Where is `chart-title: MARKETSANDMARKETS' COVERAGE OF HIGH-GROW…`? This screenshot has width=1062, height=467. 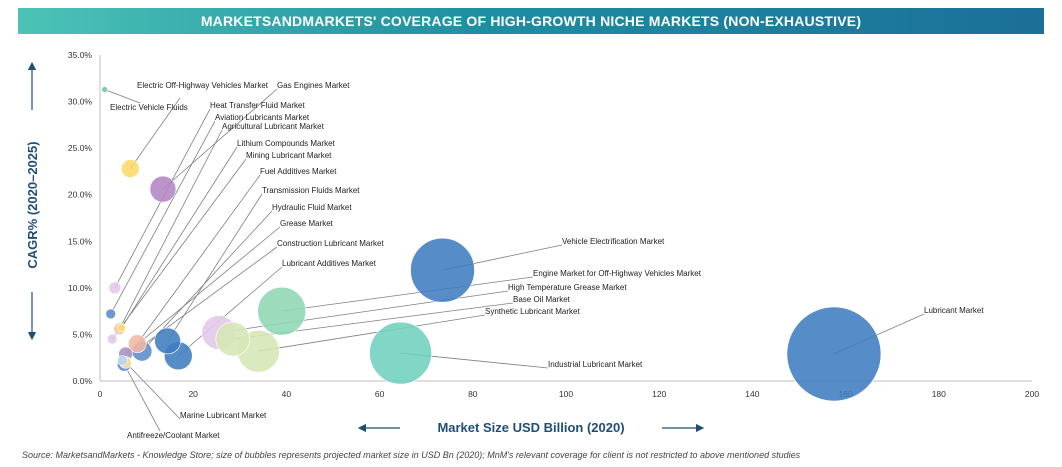 chart-title: MARKETSANDMARKETS' COVERAGE OF HIGH-GROW… is located at coordinates (531, 21).